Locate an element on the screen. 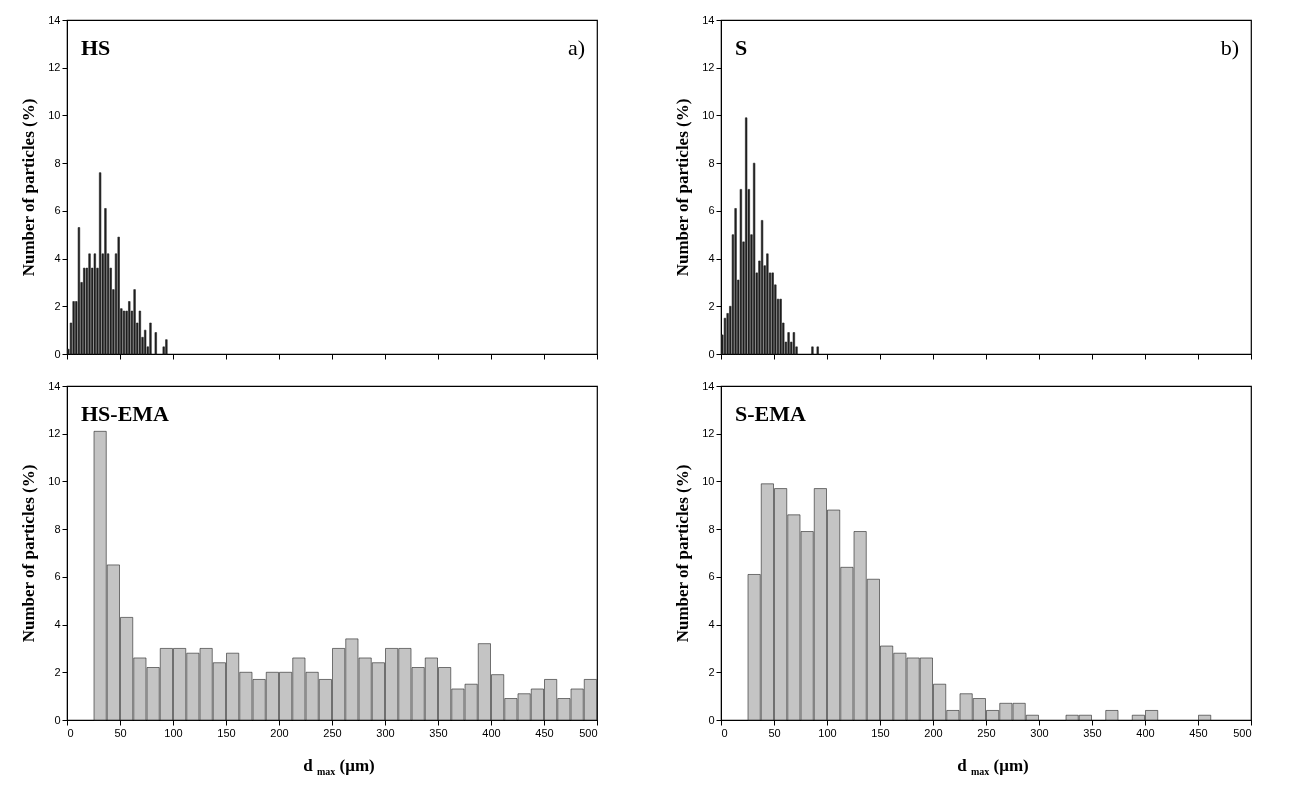  annotation: HS-EMA is located at coordinates (125, 413).